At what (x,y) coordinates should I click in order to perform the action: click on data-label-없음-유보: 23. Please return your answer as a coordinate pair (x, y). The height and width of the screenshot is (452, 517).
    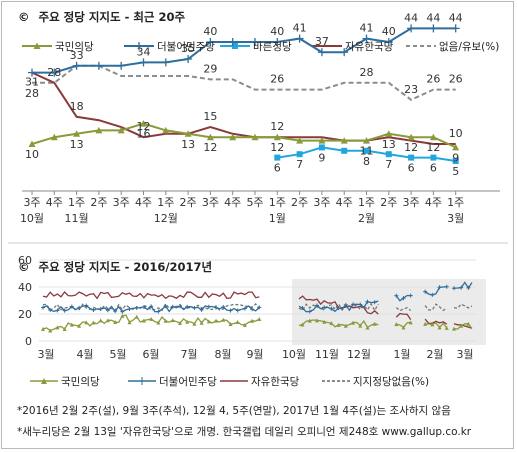
    Looking at the image, I should click on (411, 89).